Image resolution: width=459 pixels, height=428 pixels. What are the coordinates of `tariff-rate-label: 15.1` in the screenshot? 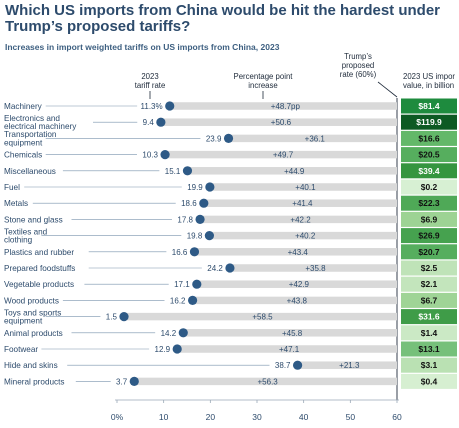 It's located at (173, 171).